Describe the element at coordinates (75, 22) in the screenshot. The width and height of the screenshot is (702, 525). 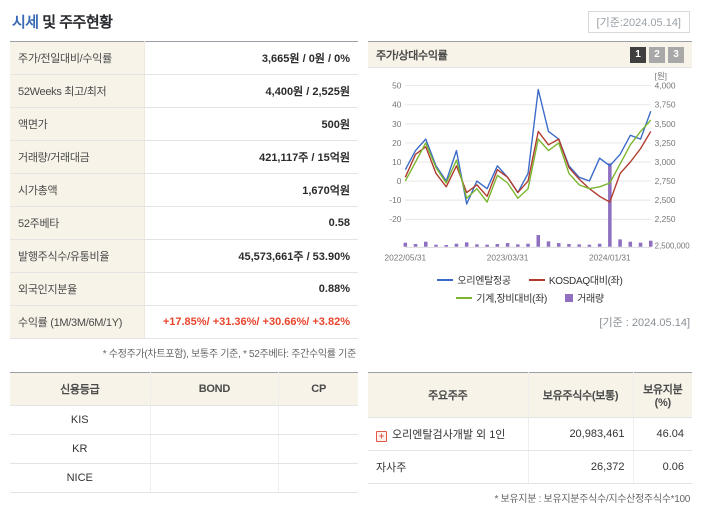
I see `page-title-rest: 및 주주현황` at that location.